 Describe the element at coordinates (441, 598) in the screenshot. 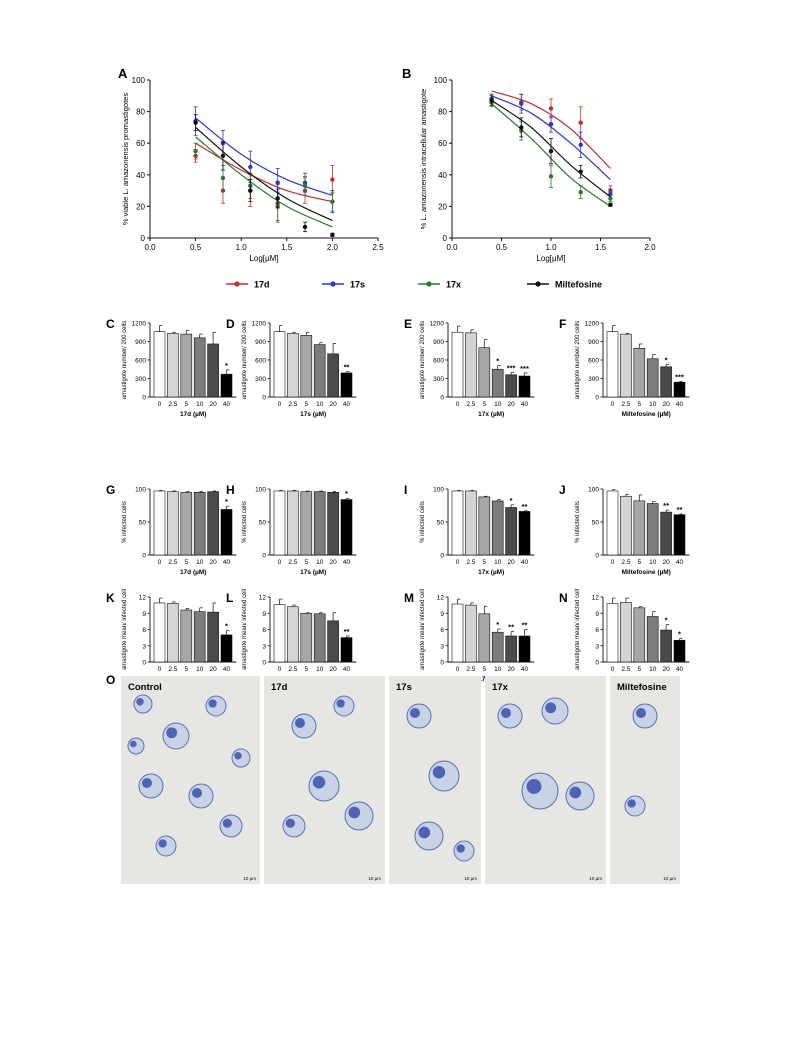

I see `y-tick-label: 12` at that location.